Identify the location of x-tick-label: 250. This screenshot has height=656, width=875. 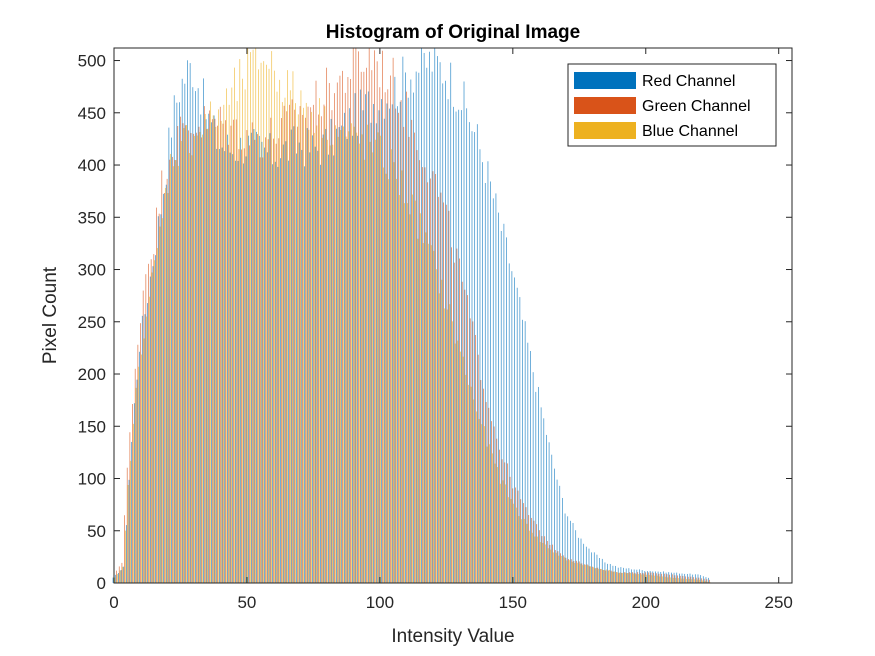
(779, 602).